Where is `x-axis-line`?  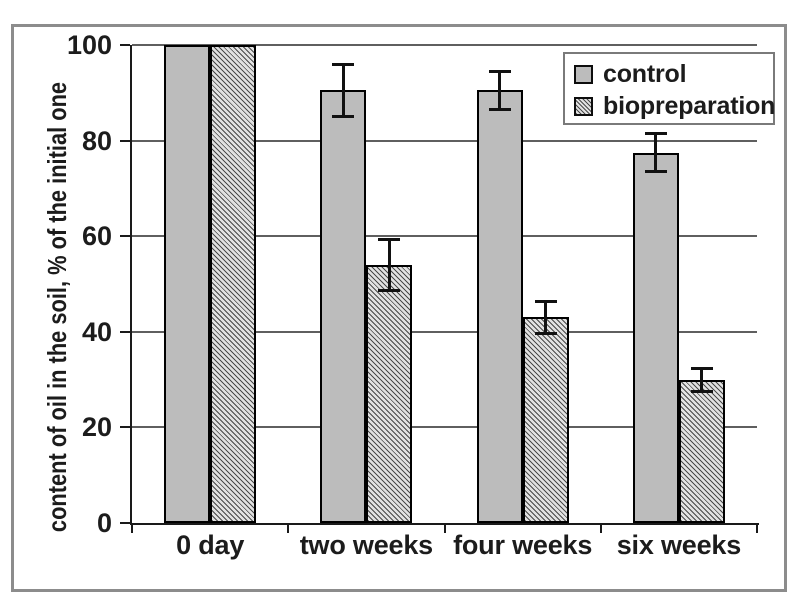
x-axis-line is located at coordinates (444, 524).